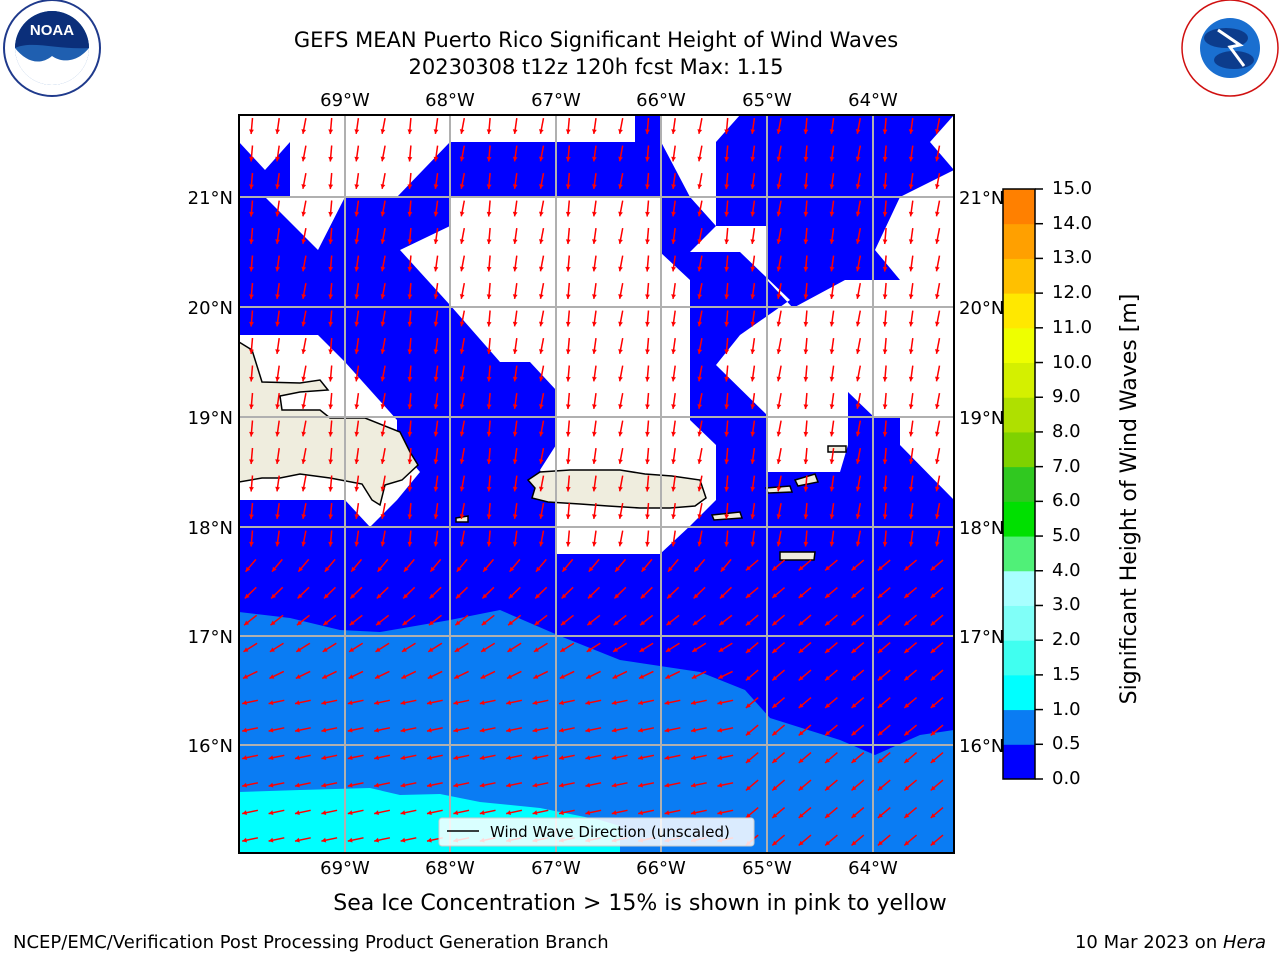  What do you see at coordinates (1230, 48) in the screenshot?
I see `nws-logo` at bounding box center [1230, 48].